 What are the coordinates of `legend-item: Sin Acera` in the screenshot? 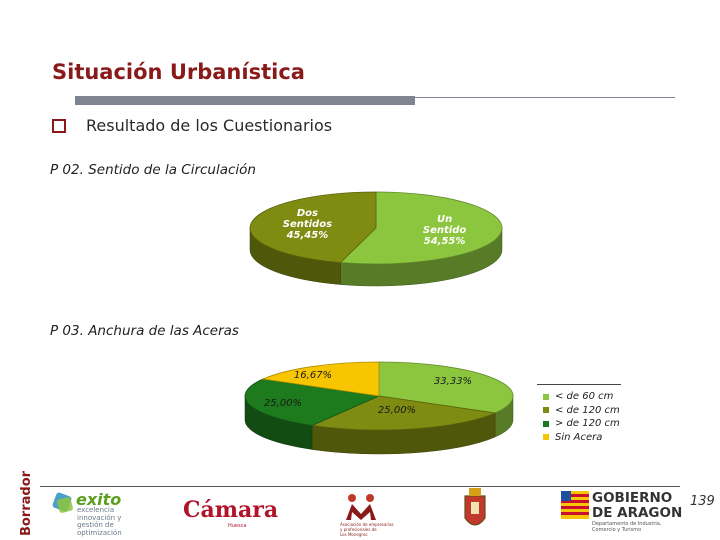 It's located at (581, 438).